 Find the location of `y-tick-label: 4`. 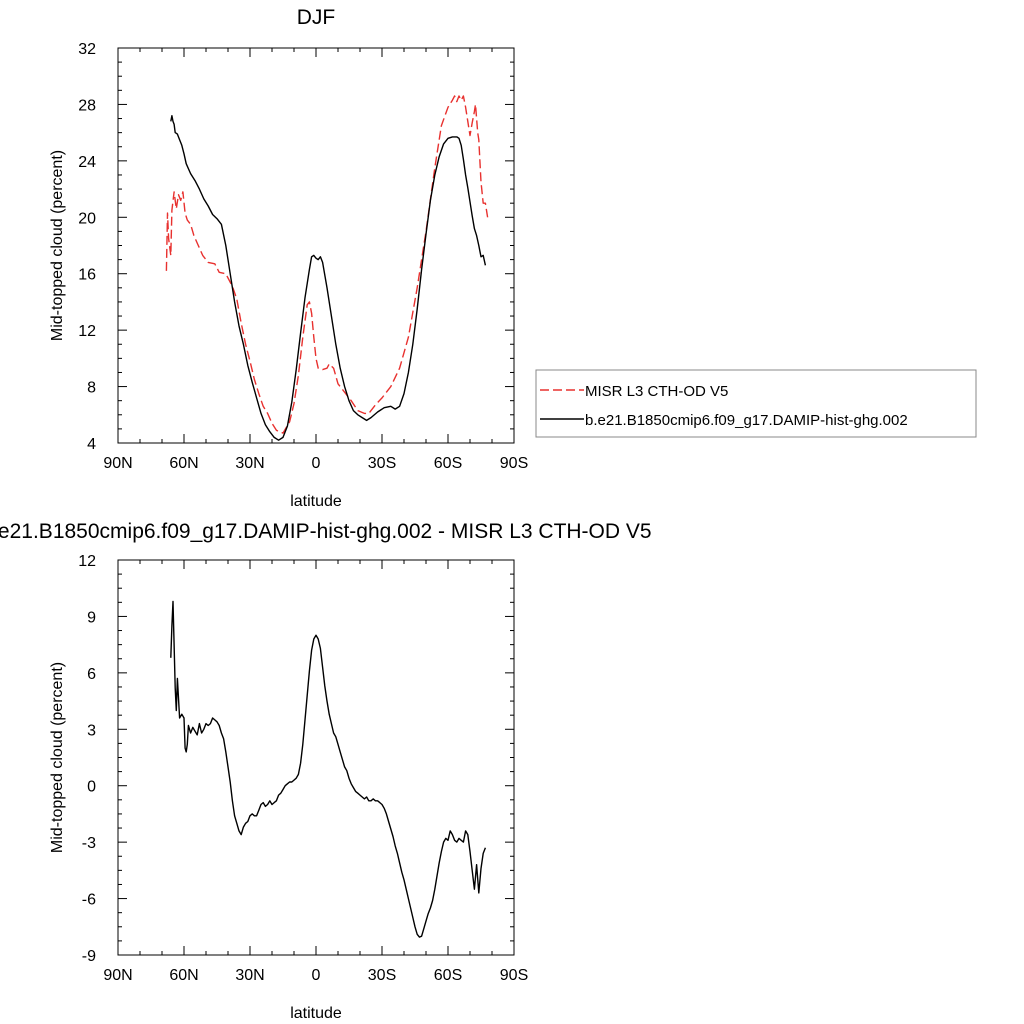

y-tick-label: 4 is located at coordinates (91, 444).